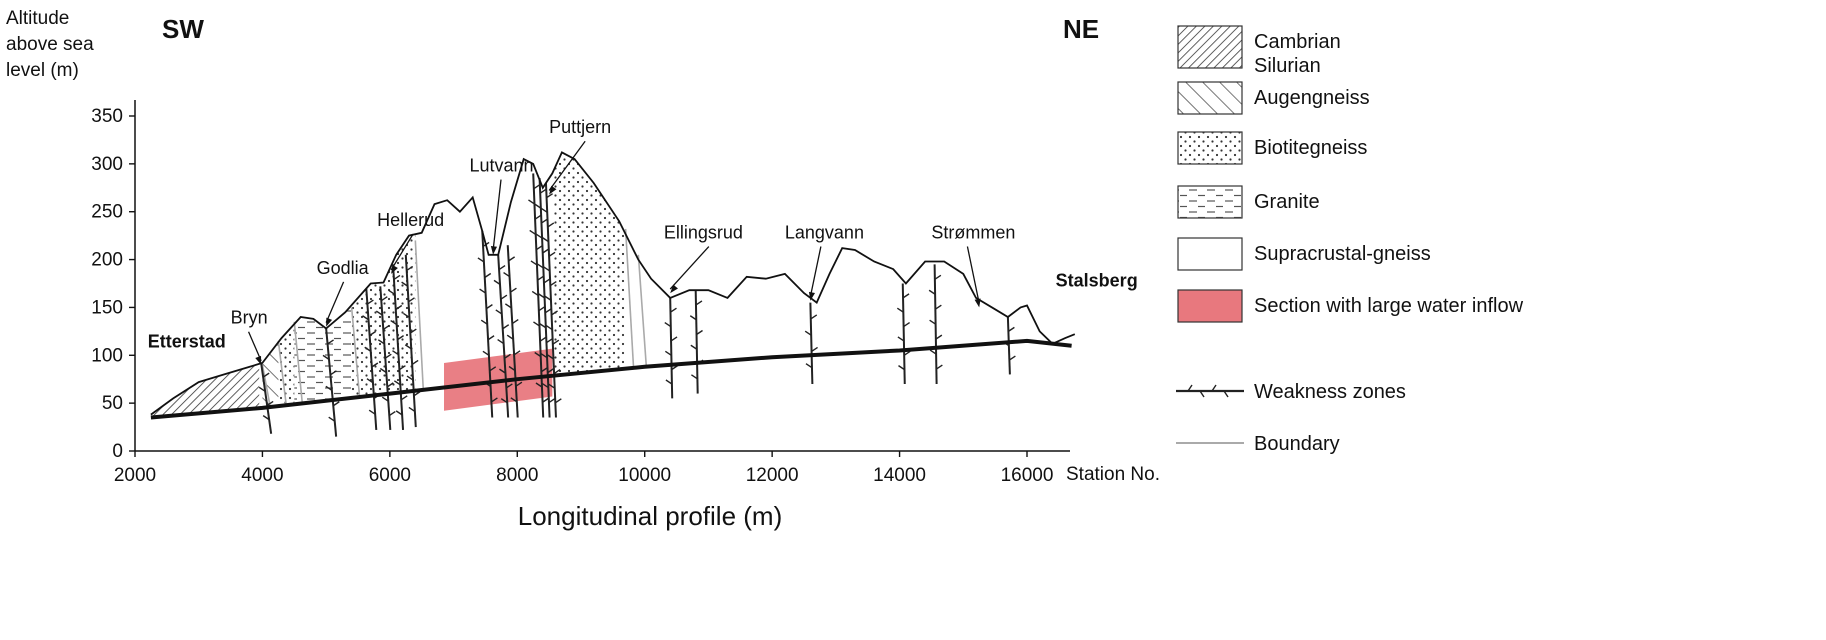 This screenshot has width=1826, height=640. I want to click on station-label: Etterstad, so click(187, 342).